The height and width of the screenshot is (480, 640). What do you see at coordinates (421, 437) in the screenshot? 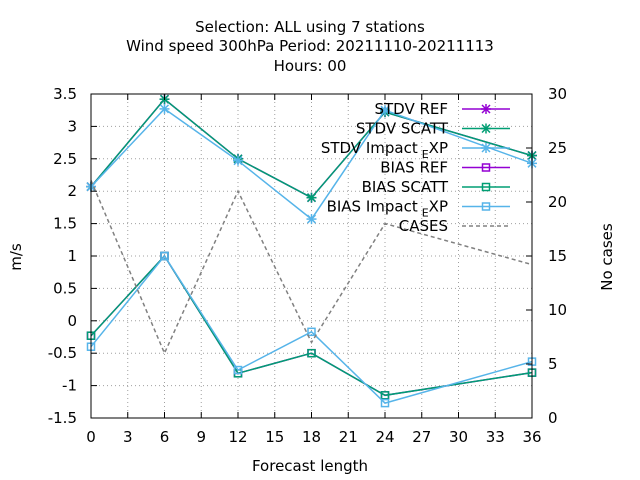
I see `x-tick-label: 27` at bounding box center [421, 437].